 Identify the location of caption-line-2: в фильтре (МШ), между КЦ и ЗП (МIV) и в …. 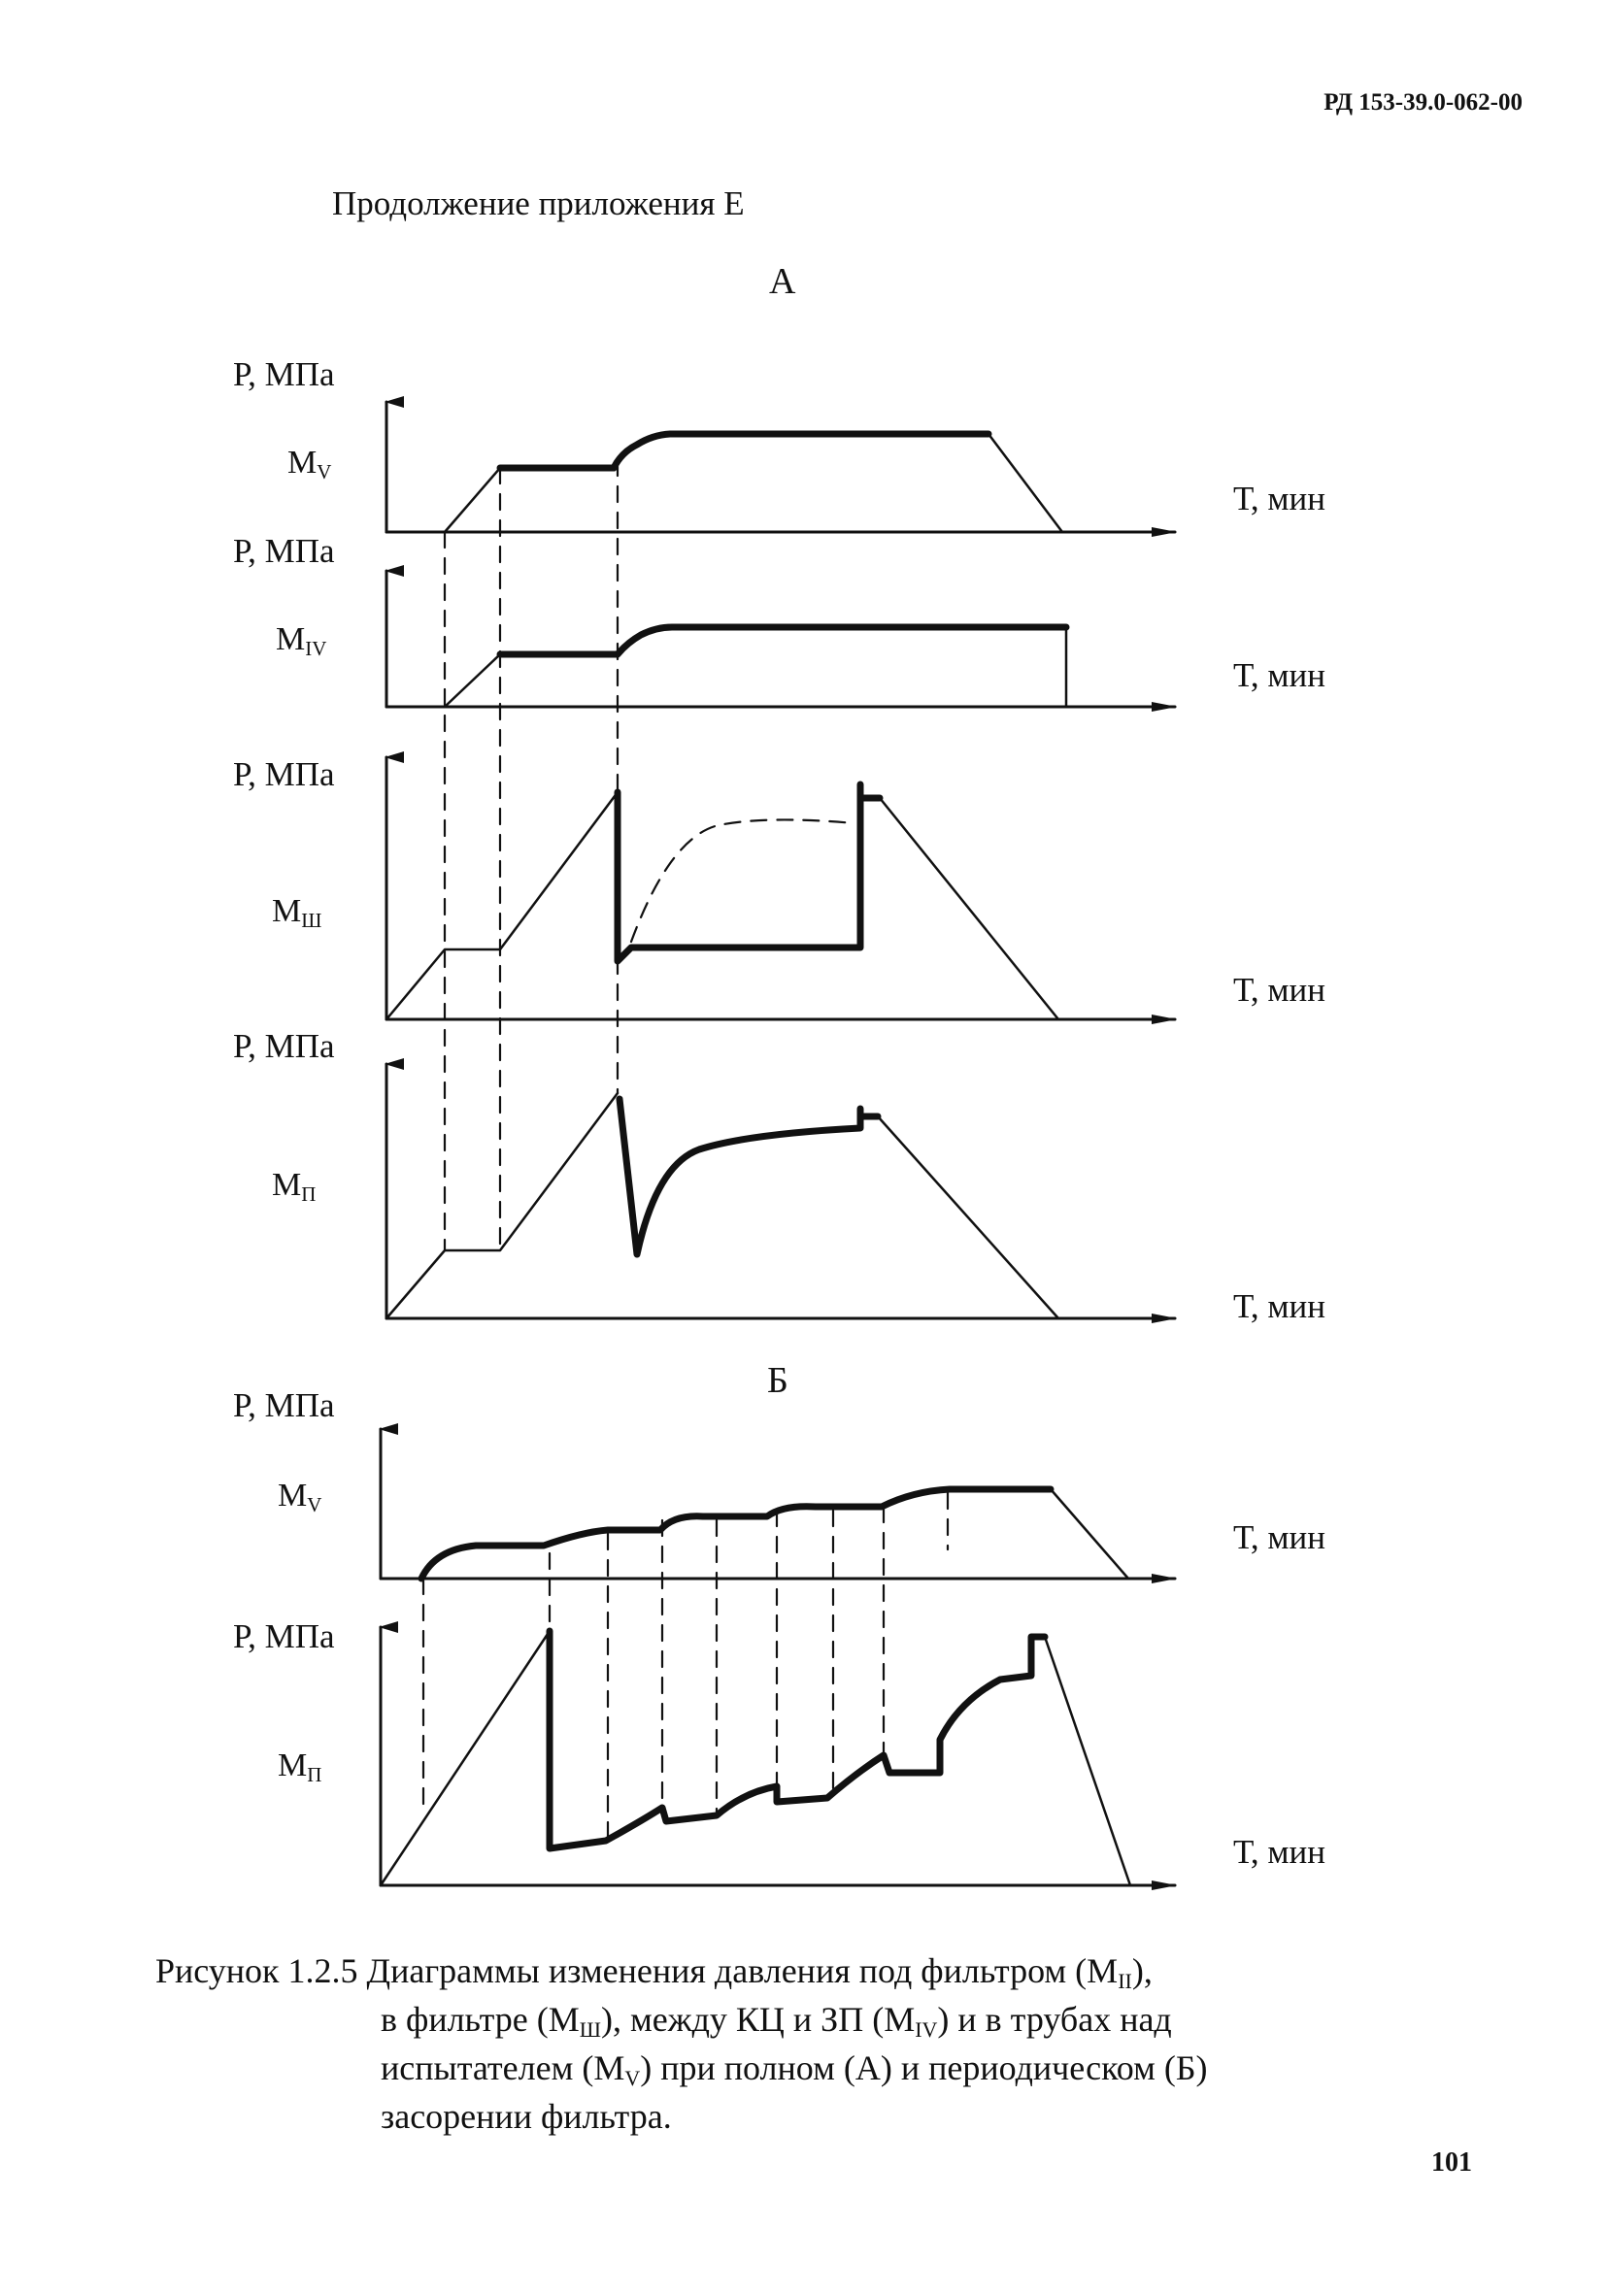
(776, 2020).